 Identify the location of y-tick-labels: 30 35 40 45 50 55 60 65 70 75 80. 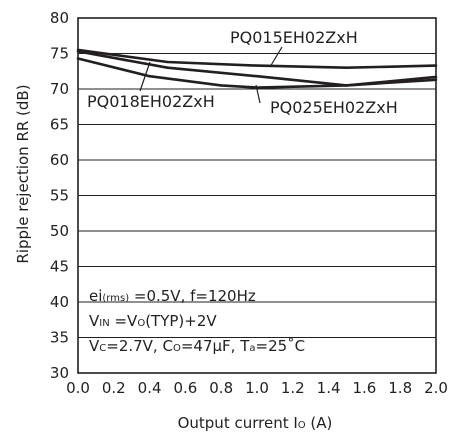
(59, 195).